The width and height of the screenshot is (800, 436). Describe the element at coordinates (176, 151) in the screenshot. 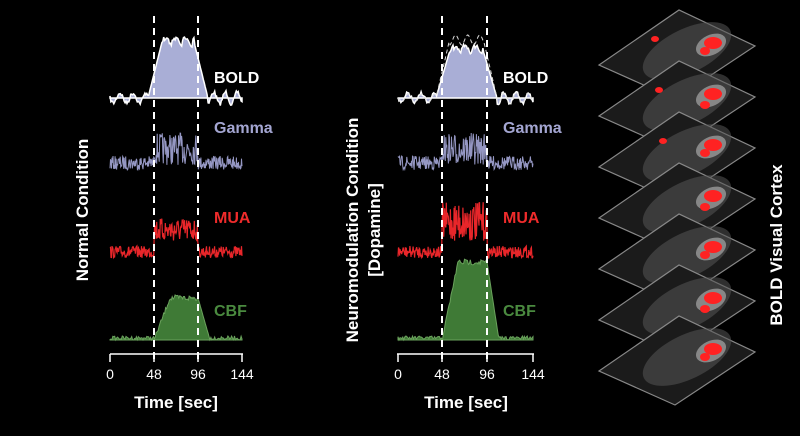

I see `panel-1-gamma-trace` at that location.